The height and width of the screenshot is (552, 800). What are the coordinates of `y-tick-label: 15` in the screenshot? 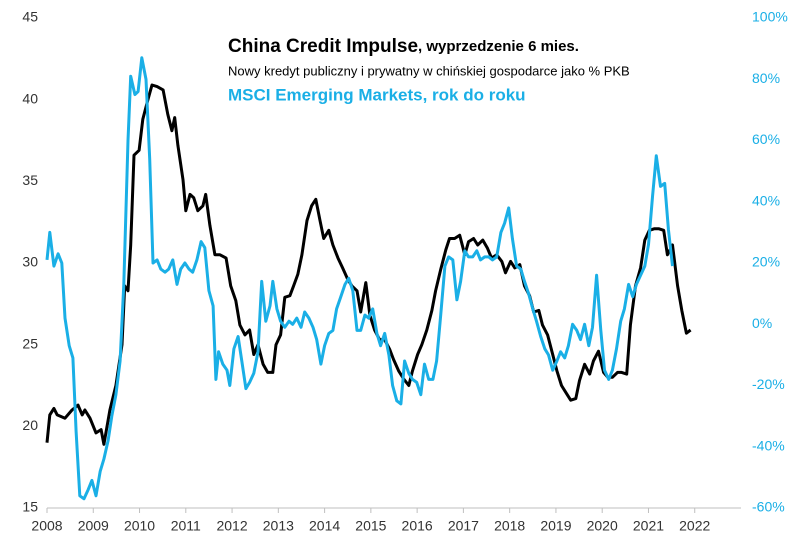 It's located at (30, 507).